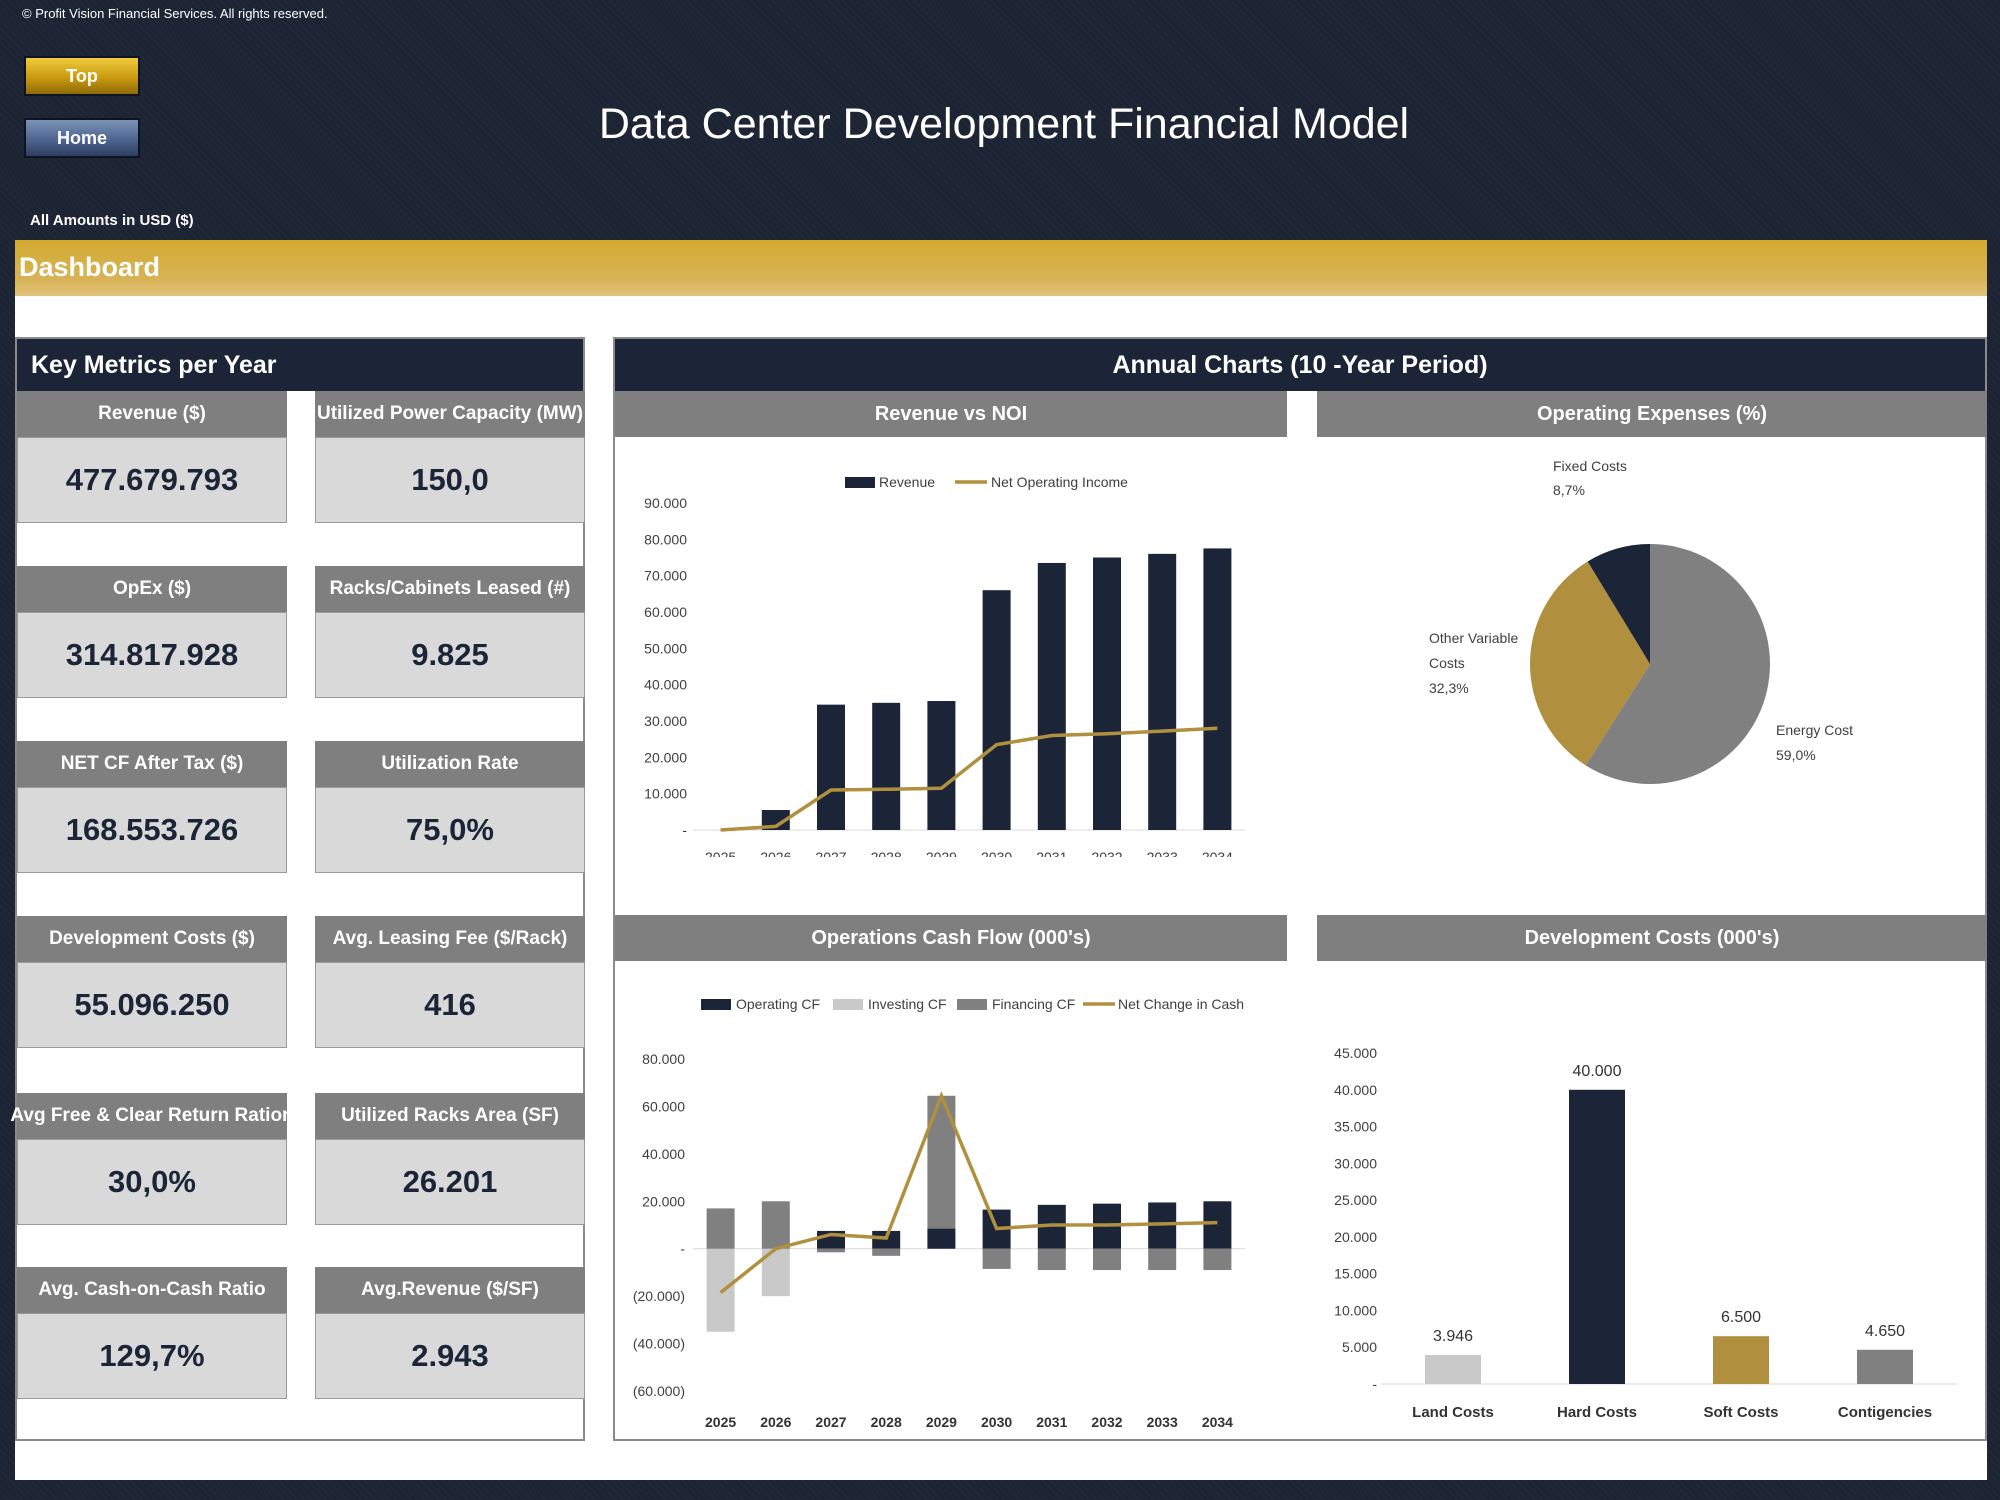 This screenshot has height=1500, width=2000. I want to click on metric-label: Avg Free & Clear Return Ration, so click(152, 1116).